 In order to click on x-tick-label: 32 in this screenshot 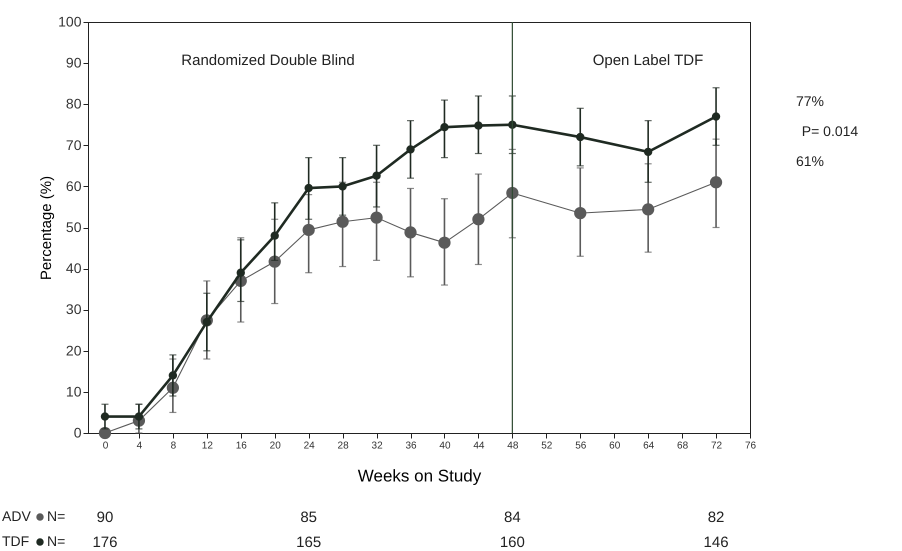, I will do `click(378, 446)`.